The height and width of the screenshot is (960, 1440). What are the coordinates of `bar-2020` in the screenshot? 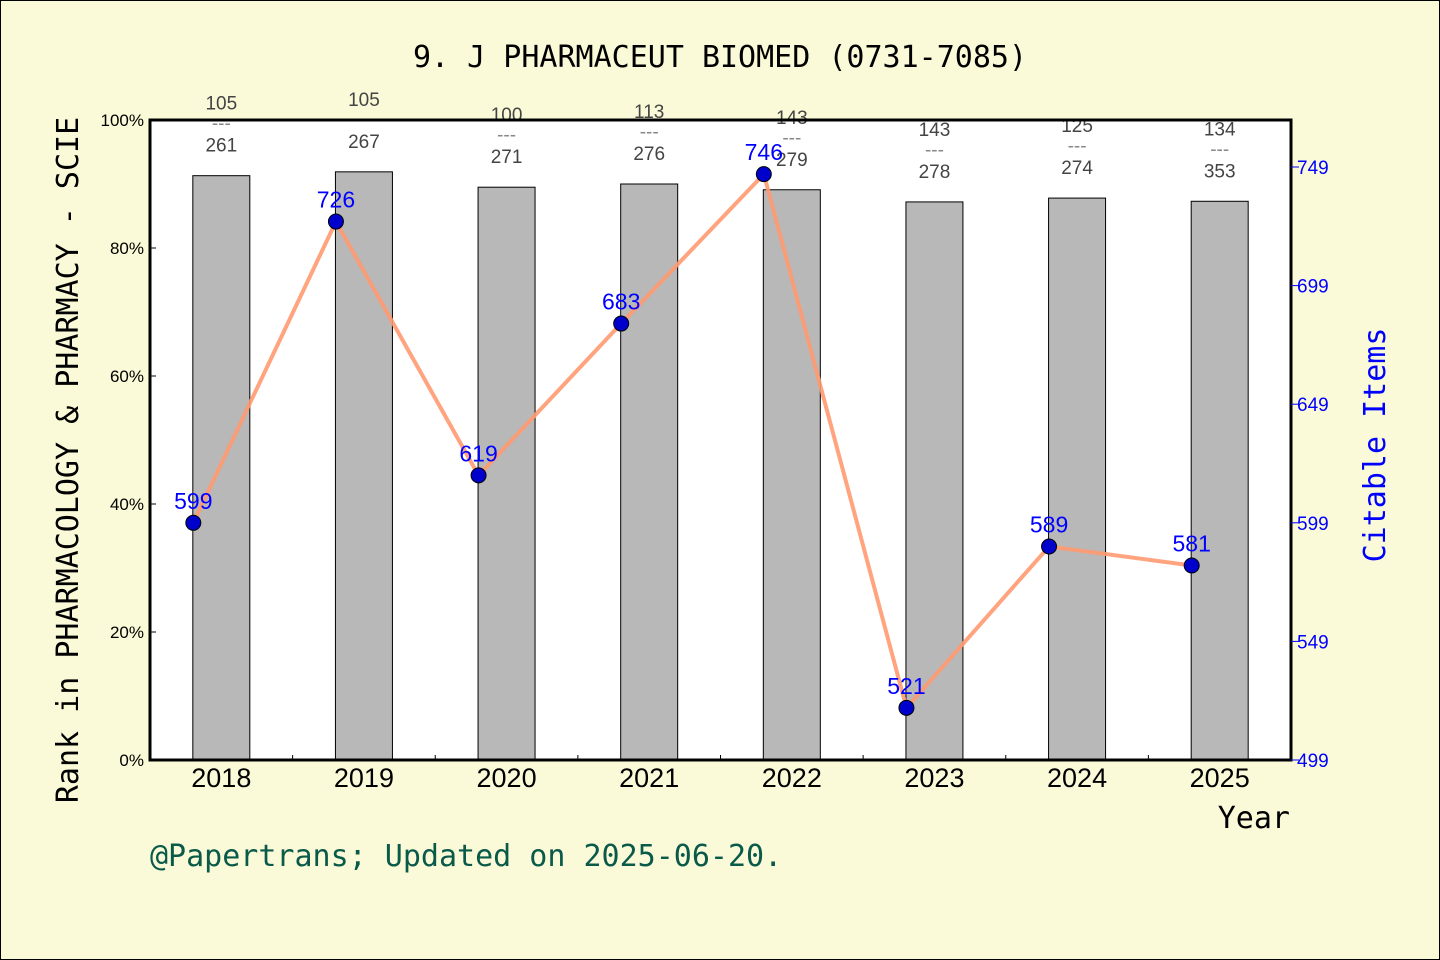 It's located at (506, 473).